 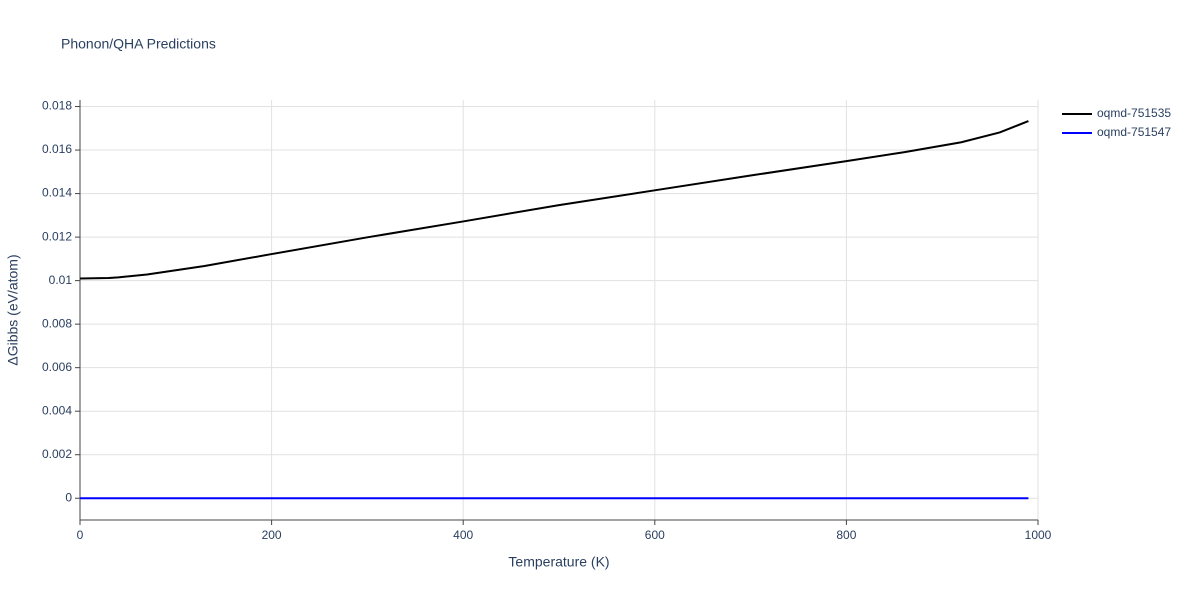 I want to click on legend-label: oqmd-751535, so click(x=1134, y=113).